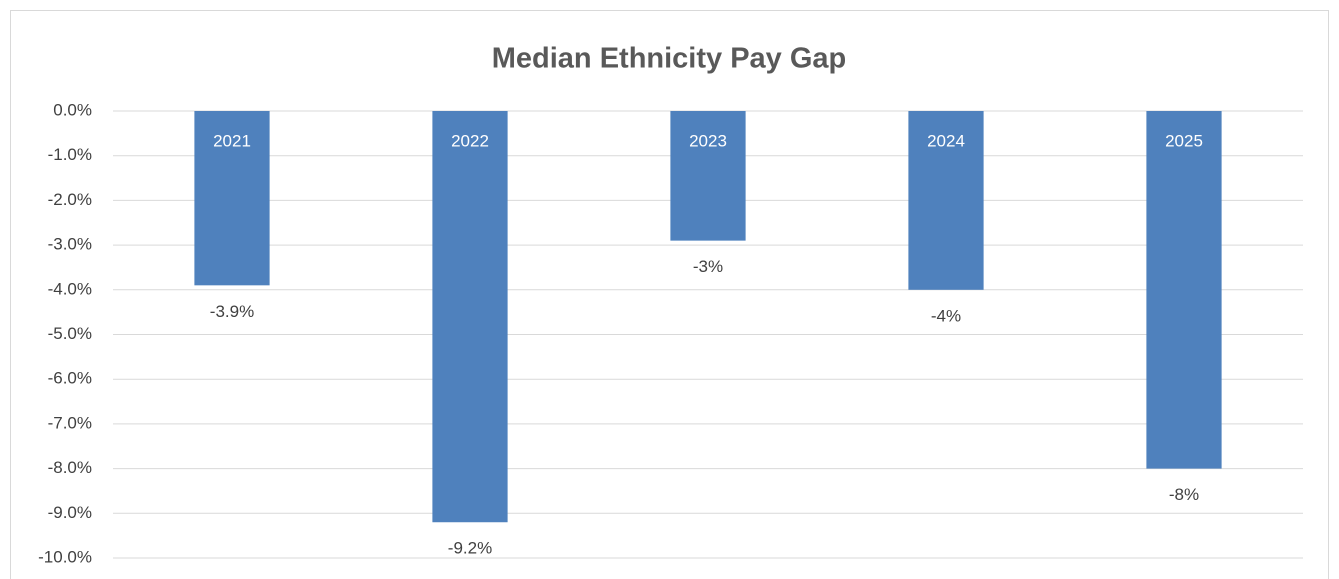  Describe the element at coordinates (1184, 494) in the screenshot. I see `data-label: -8%` at that location.